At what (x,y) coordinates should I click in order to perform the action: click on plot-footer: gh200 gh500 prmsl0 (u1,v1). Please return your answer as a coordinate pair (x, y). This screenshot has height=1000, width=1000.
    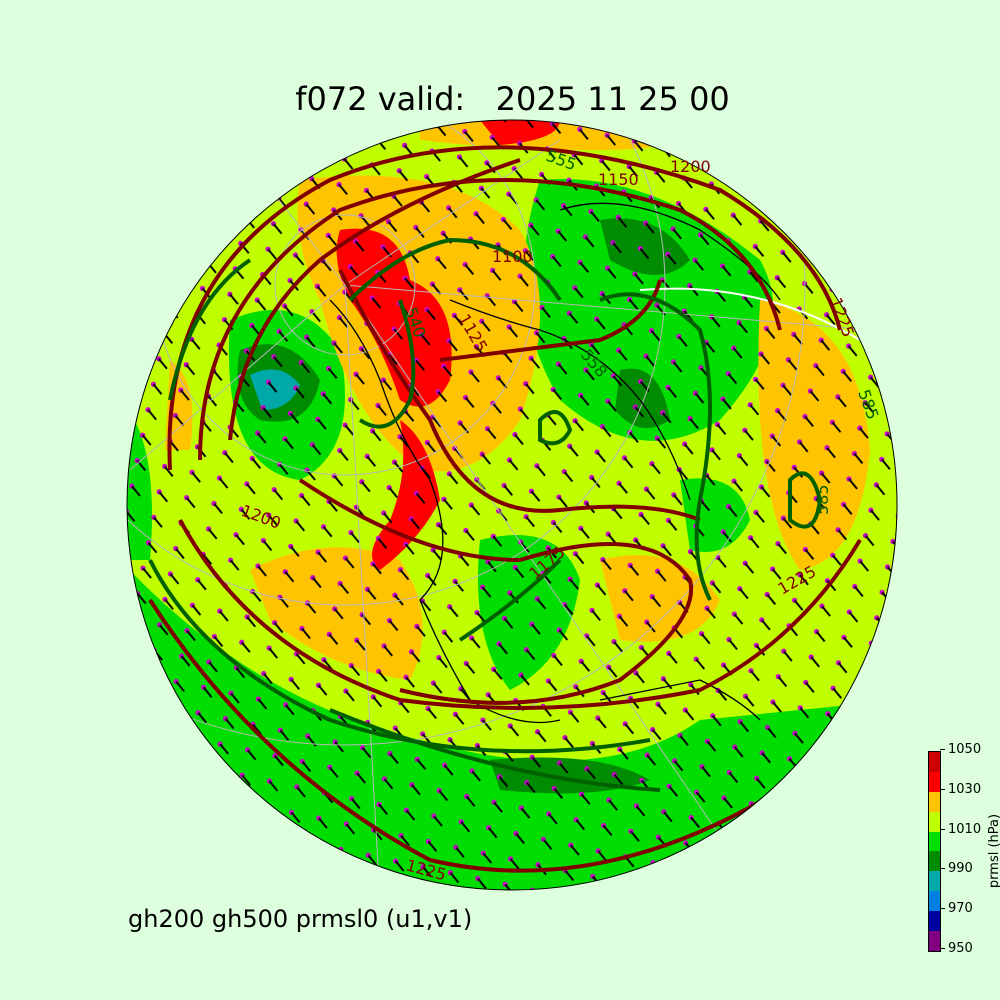
    Looking at the image, I should click on (300, 919).